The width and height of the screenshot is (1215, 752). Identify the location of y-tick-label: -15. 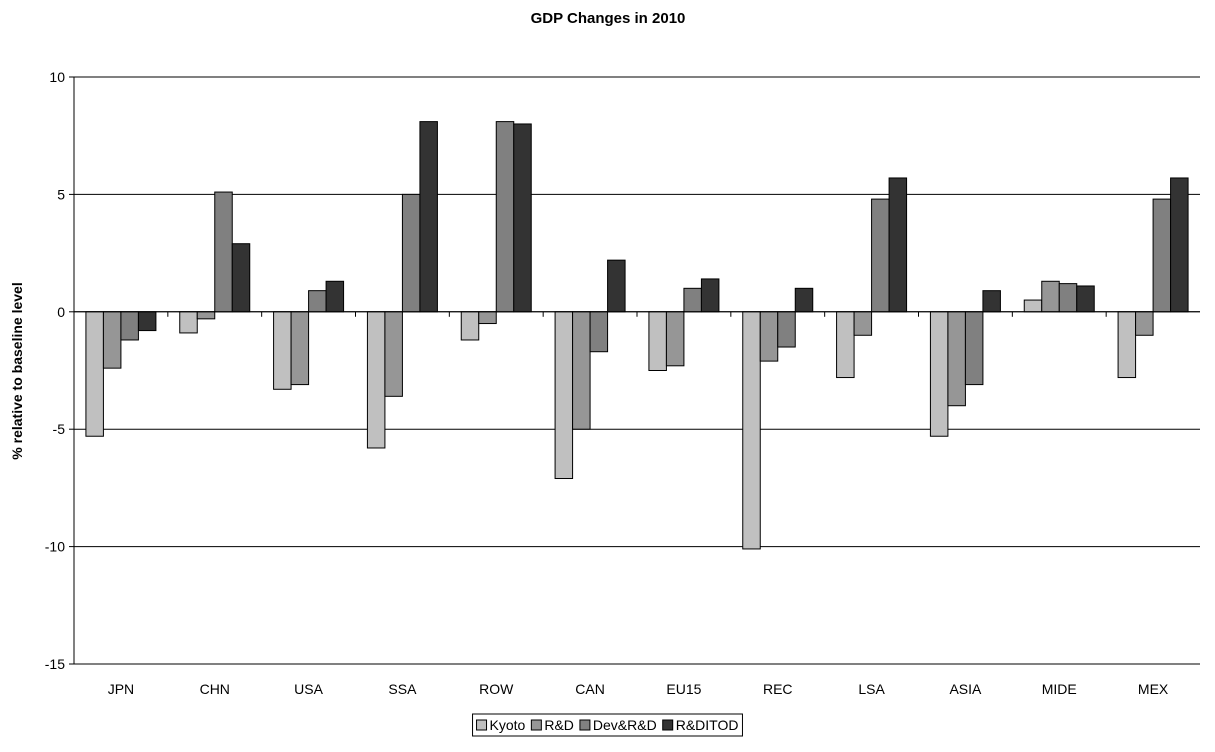
(55, 664).